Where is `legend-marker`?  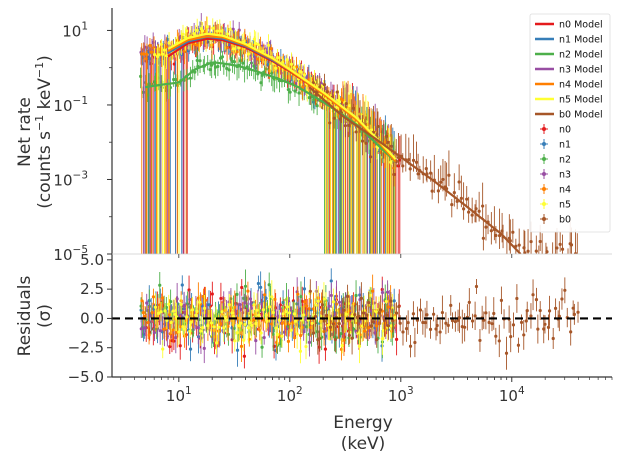
legend-marker is located at coordinates (544, 144).